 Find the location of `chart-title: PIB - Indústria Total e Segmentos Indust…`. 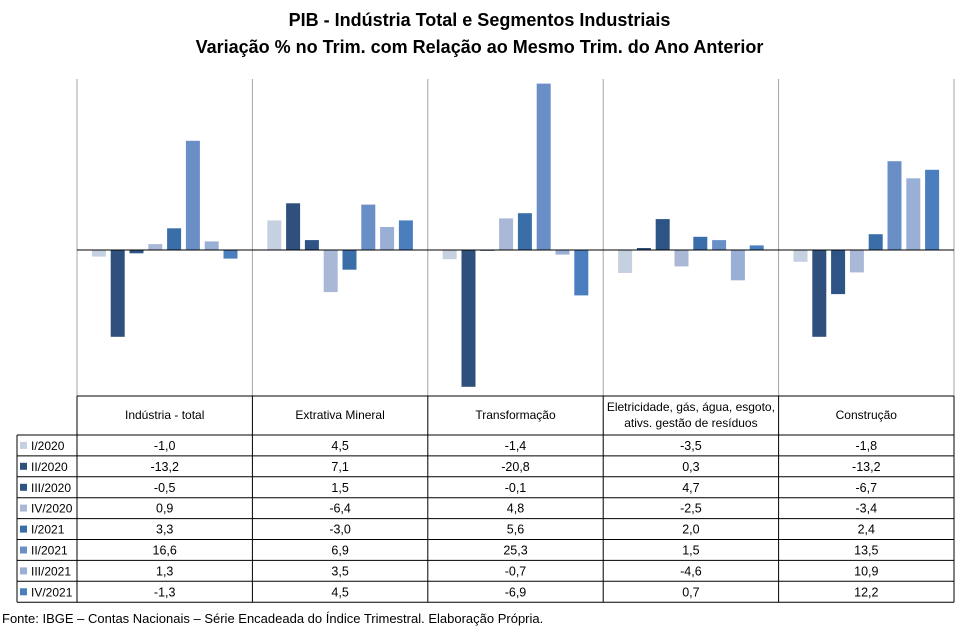

chart-title: PIB - Indústria Total e Segmentos Indust… is located at coordinates (479, 20).